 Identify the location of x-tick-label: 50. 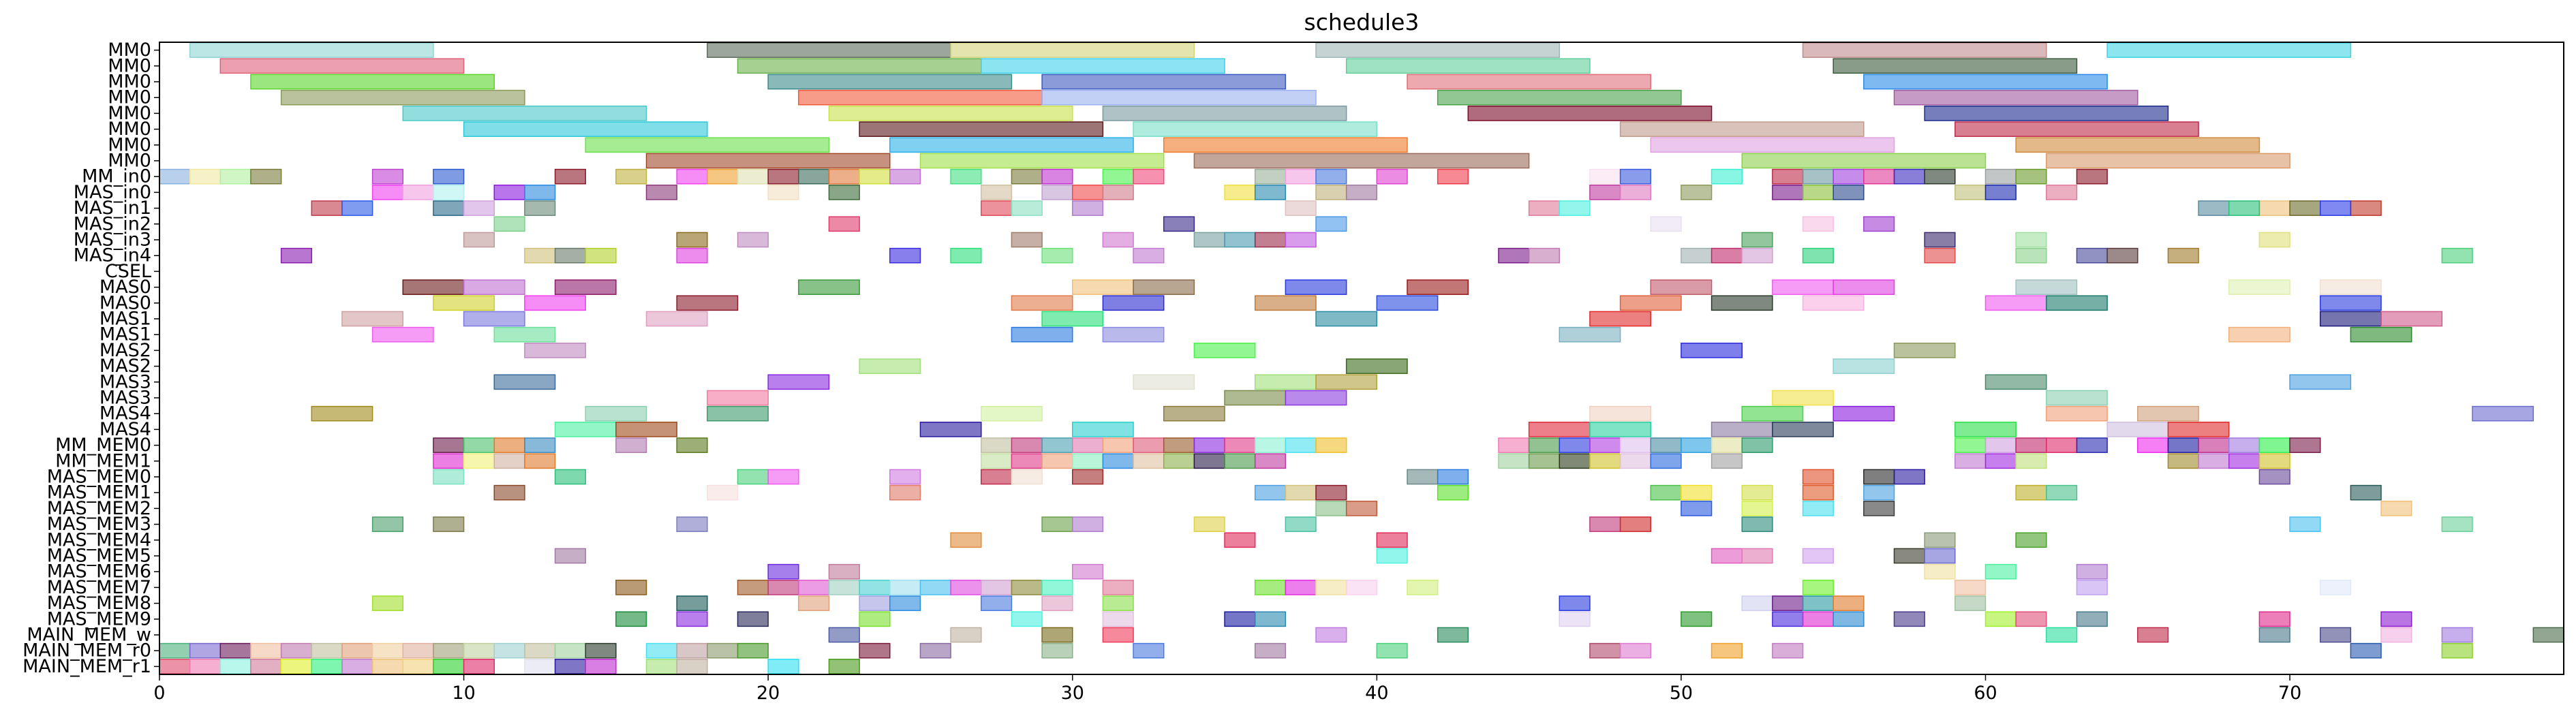
(1681, 694).